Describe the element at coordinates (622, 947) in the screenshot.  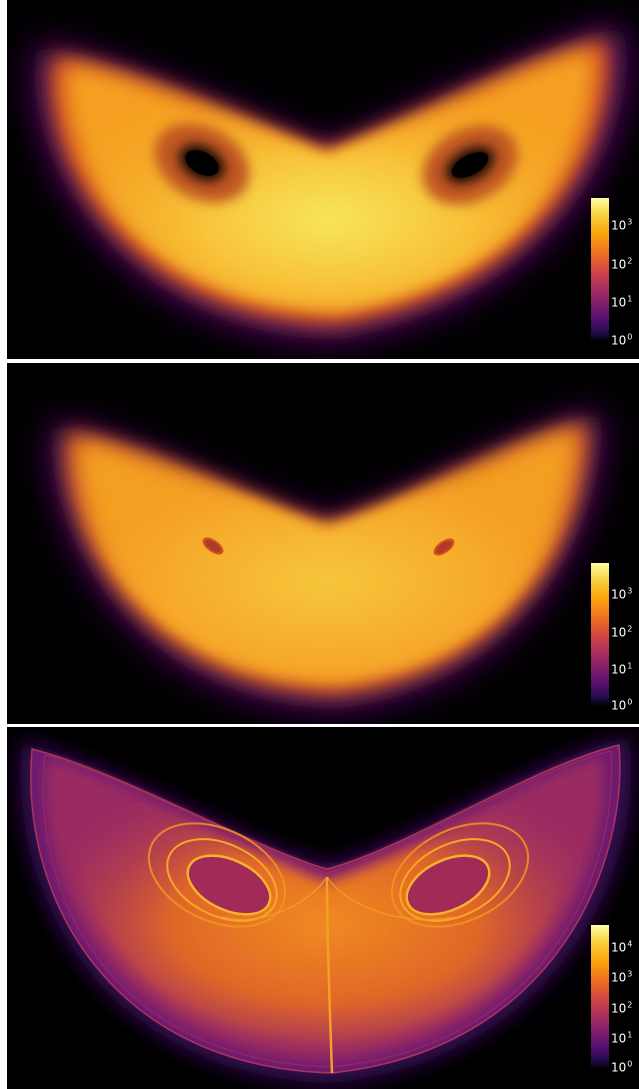
I see `colorbar-tick-label: 104` at that location.